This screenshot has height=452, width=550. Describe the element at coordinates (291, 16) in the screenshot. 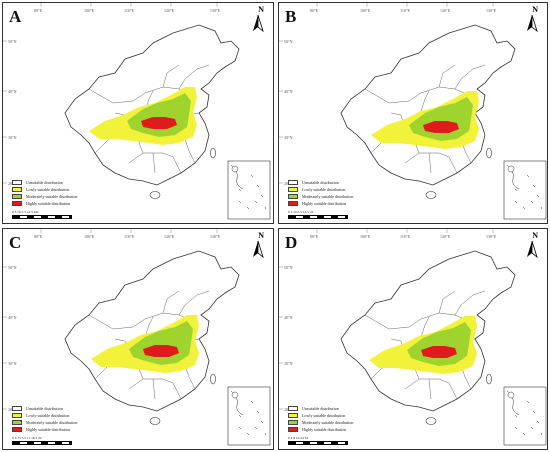

I see `panel-letter: B` at that location.